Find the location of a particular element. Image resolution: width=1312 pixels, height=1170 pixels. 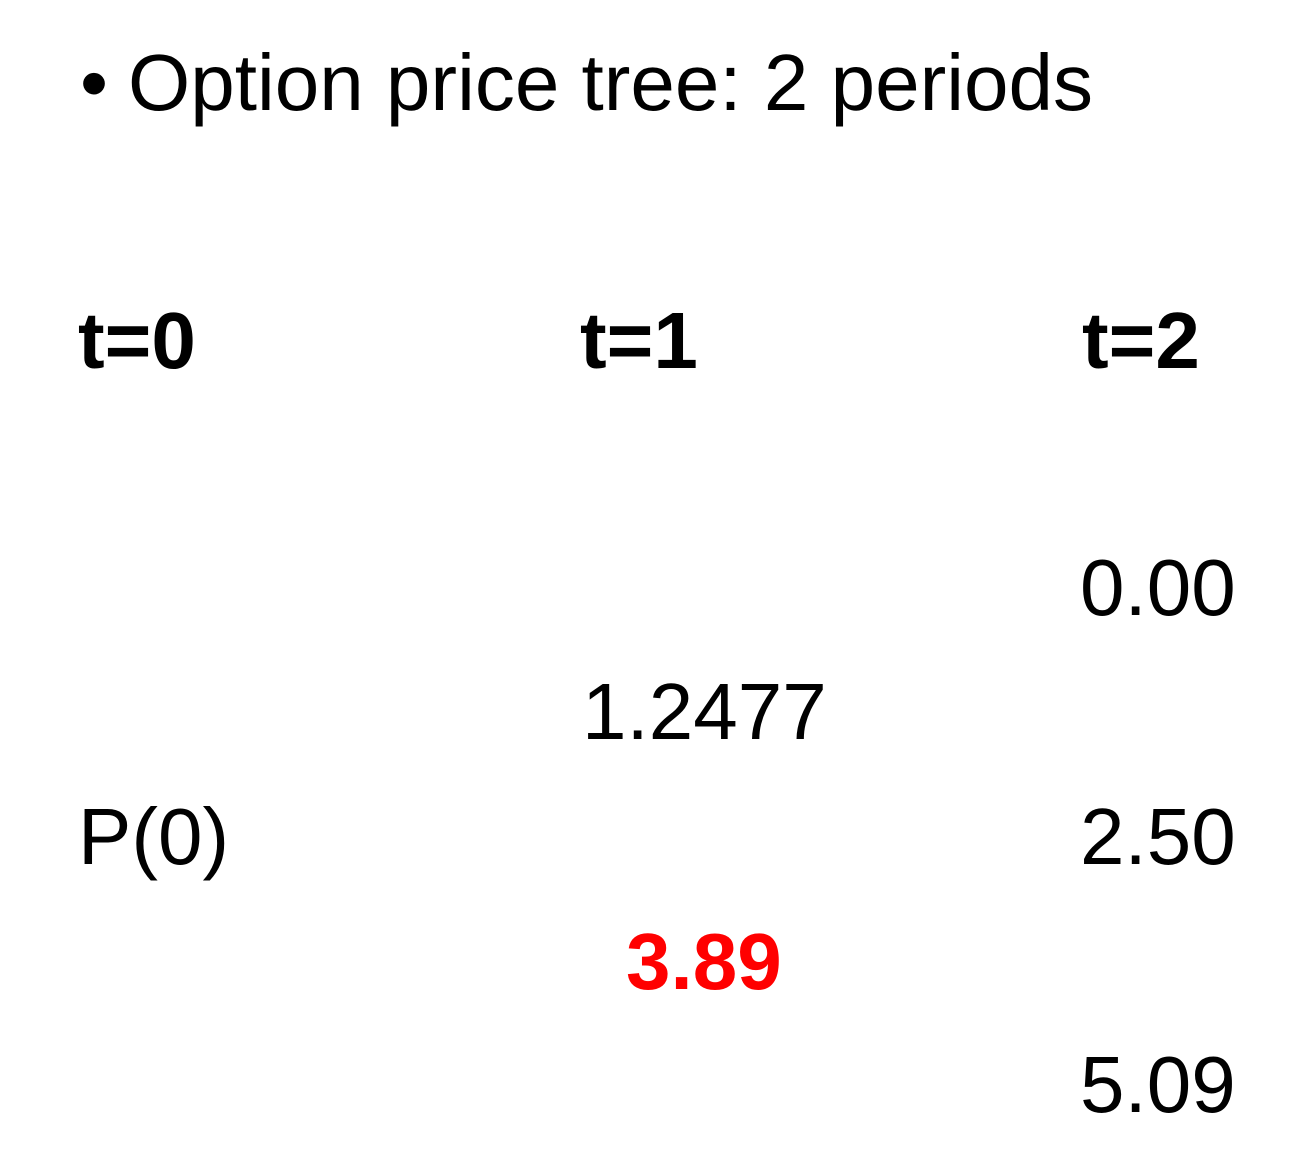

node-t1-down: 3.89 is located at coordinates (704, 961).